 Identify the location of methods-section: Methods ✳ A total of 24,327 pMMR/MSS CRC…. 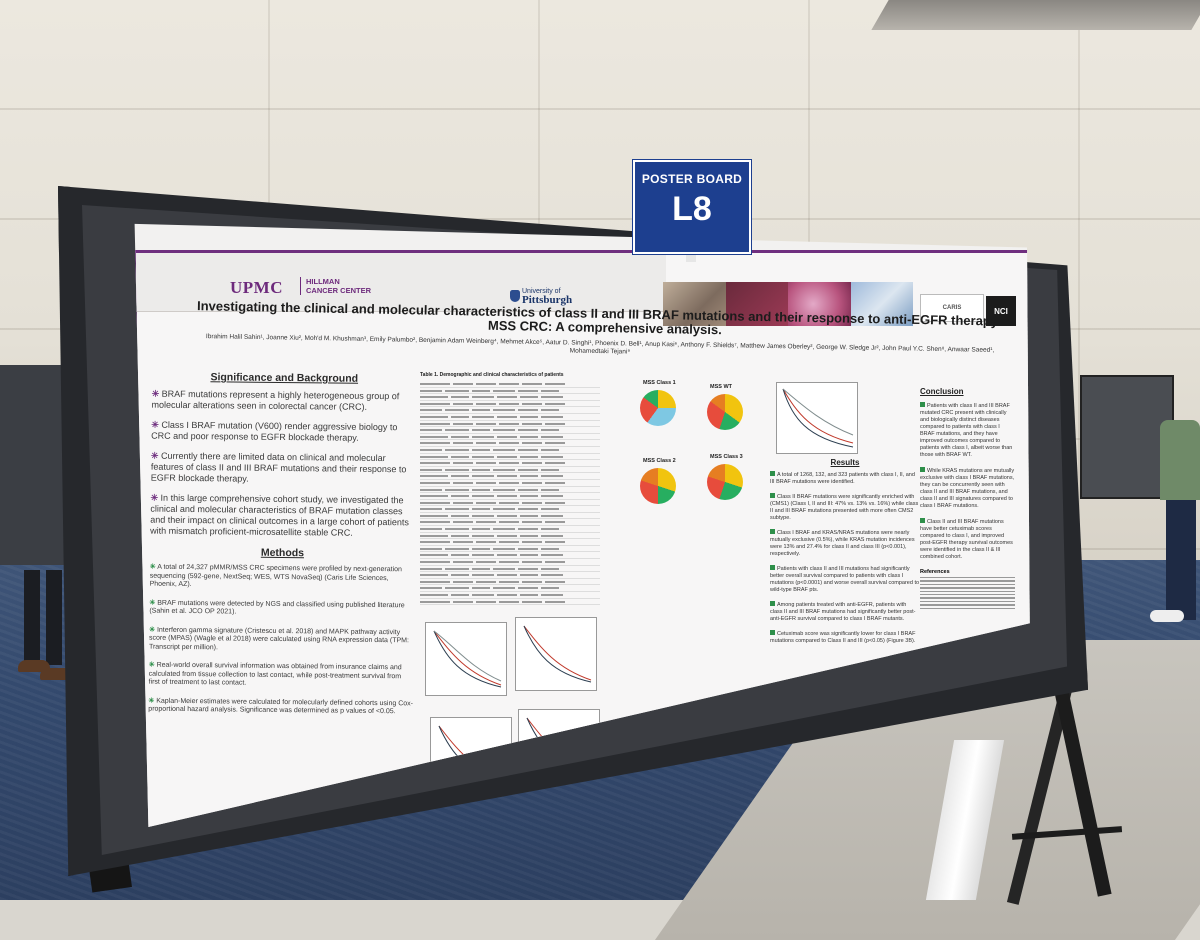
(281, 631).